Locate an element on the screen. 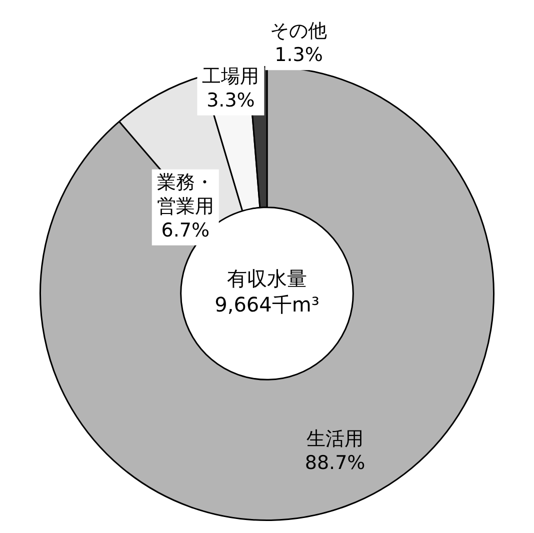 This screenshot has height=533, width=534. text: 9,664千m³ is located at coordinates (267, 304).